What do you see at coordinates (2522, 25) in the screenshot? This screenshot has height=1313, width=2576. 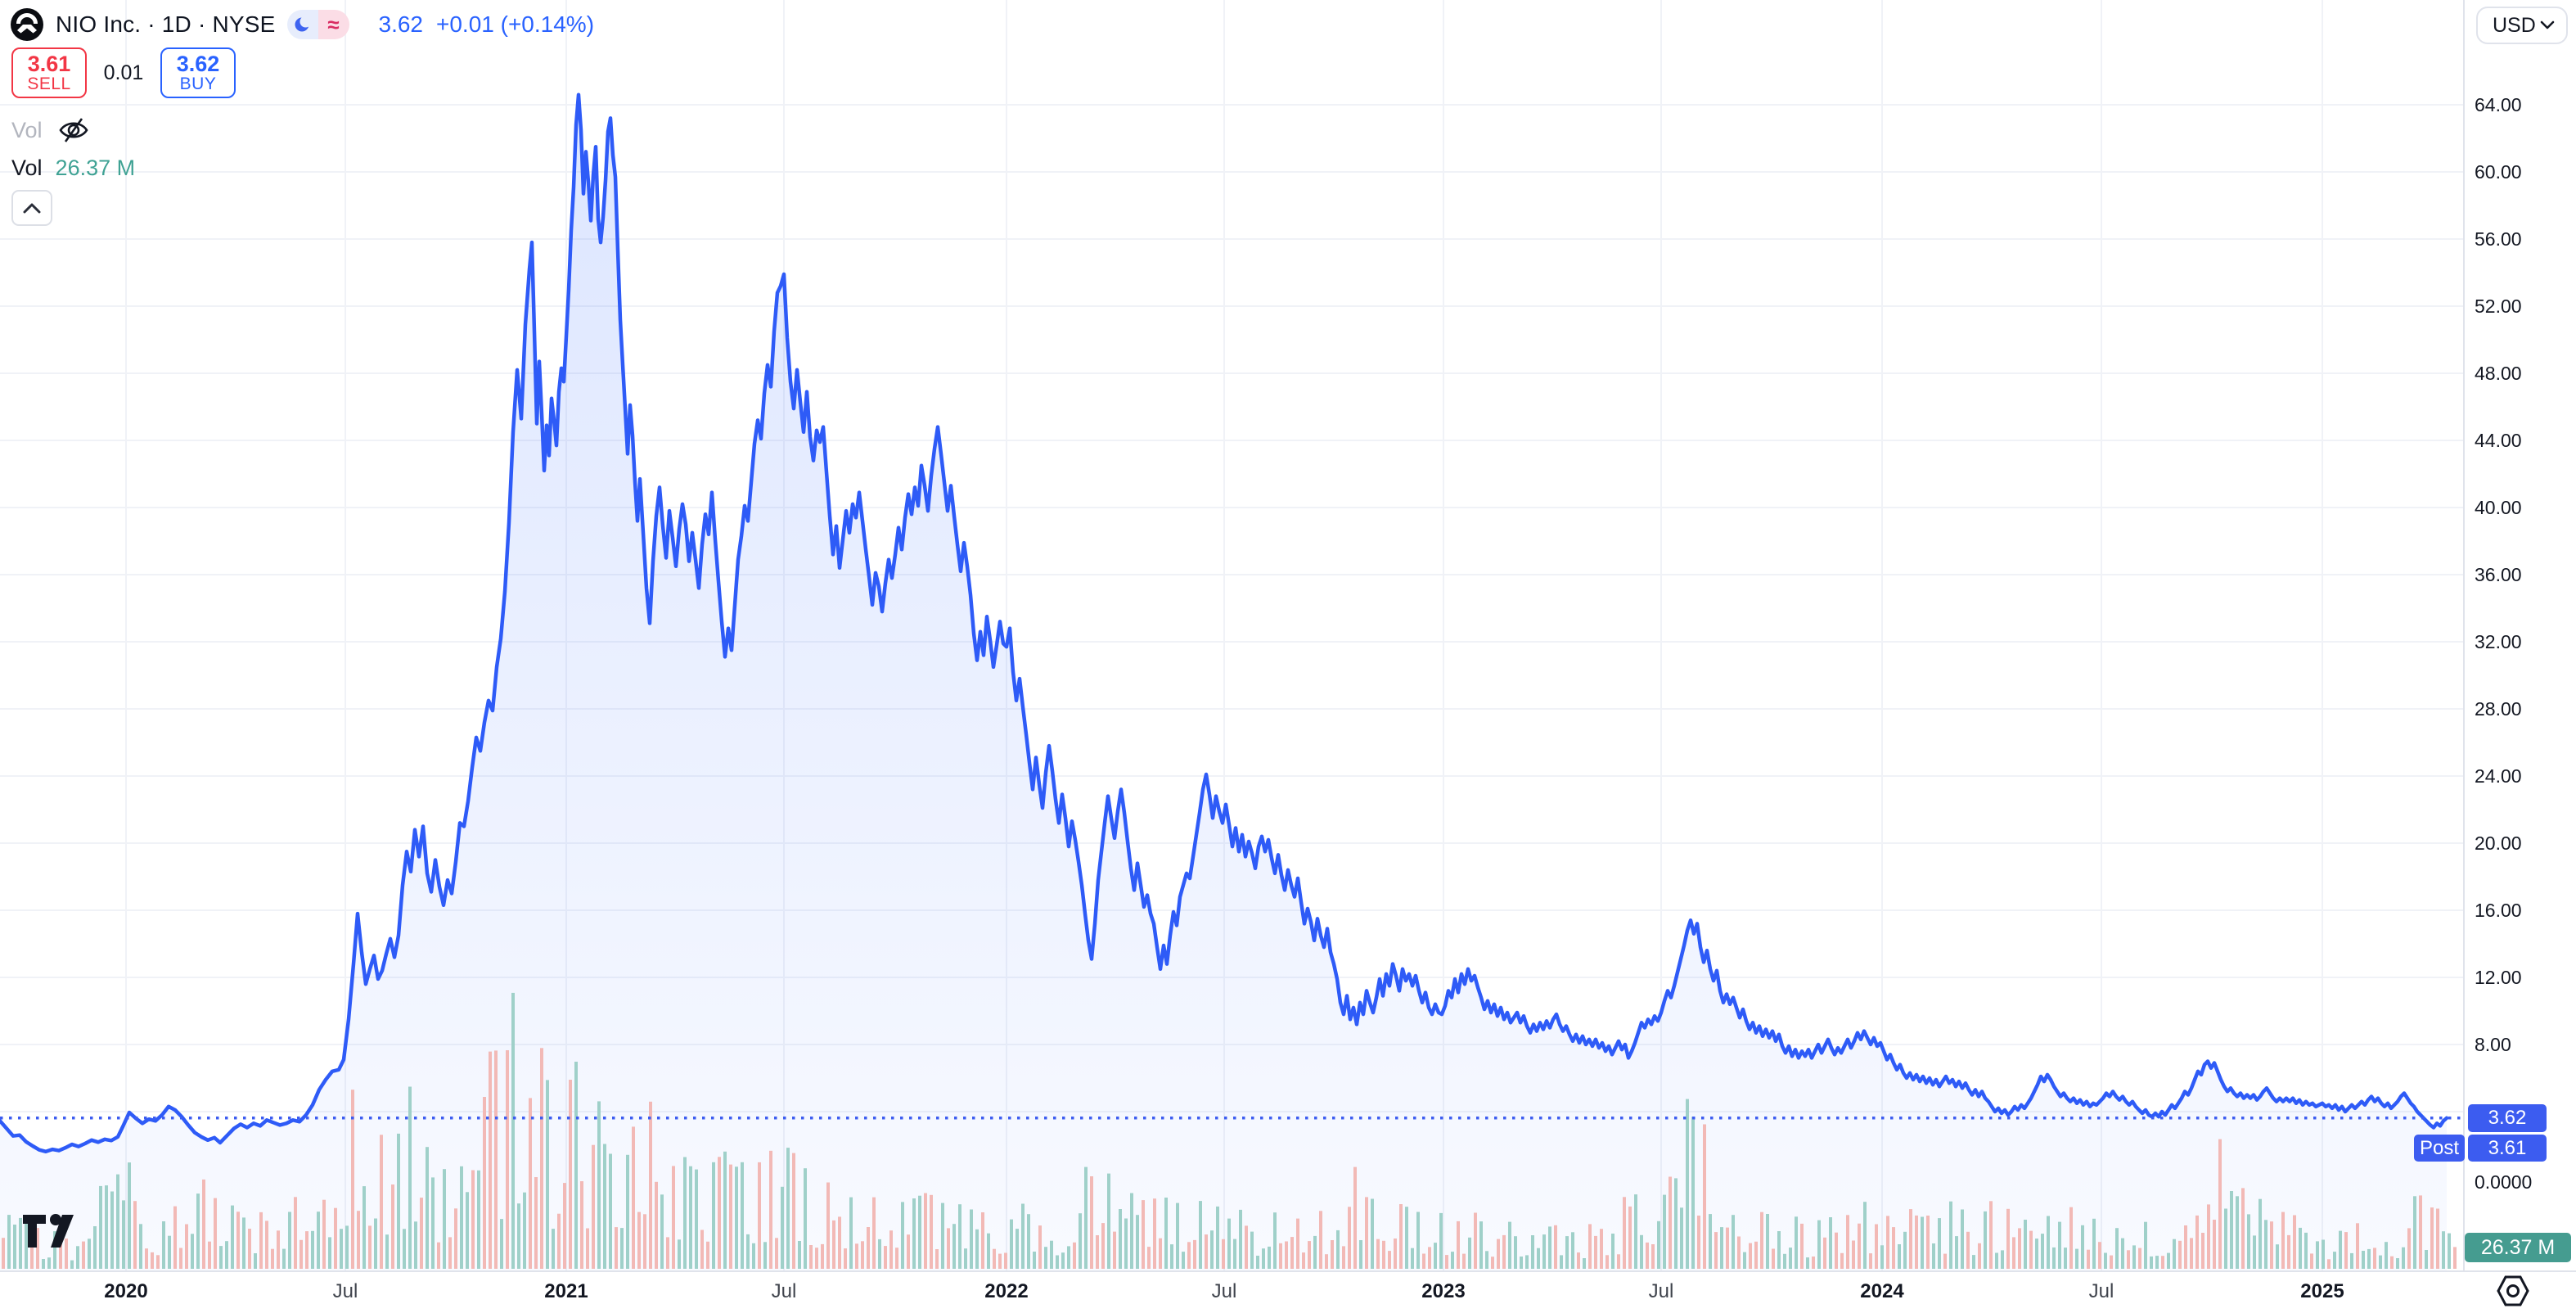 I see `currency-selector: USD` at bounding box center [2522, 25].